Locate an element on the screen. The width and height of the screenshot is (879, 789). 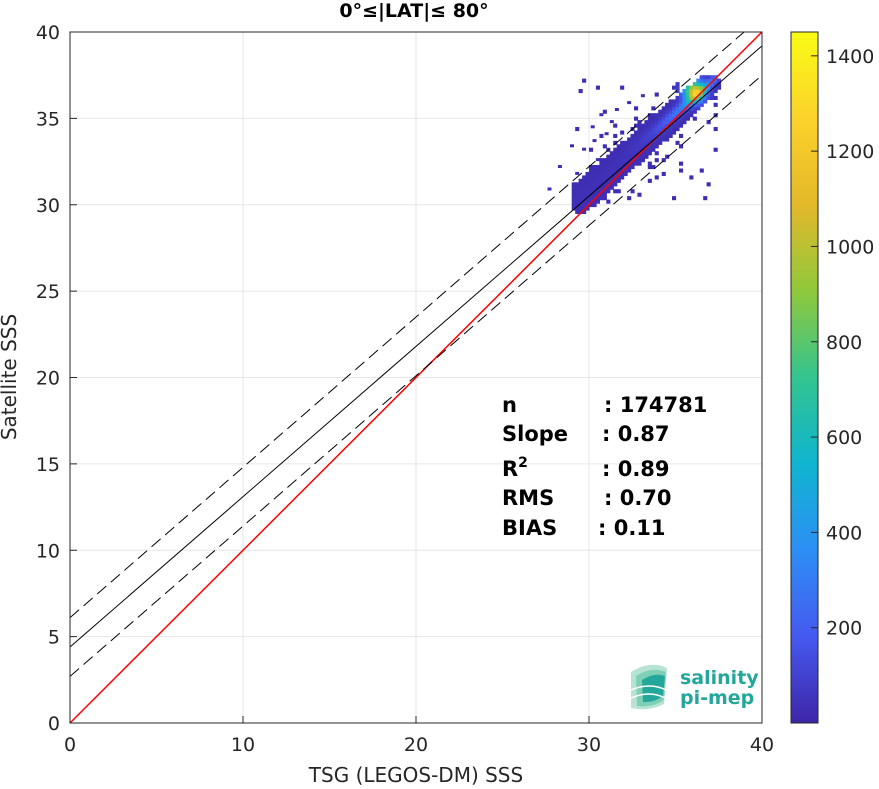
x-tick-label: 10 is located at coordinates (243, 745).